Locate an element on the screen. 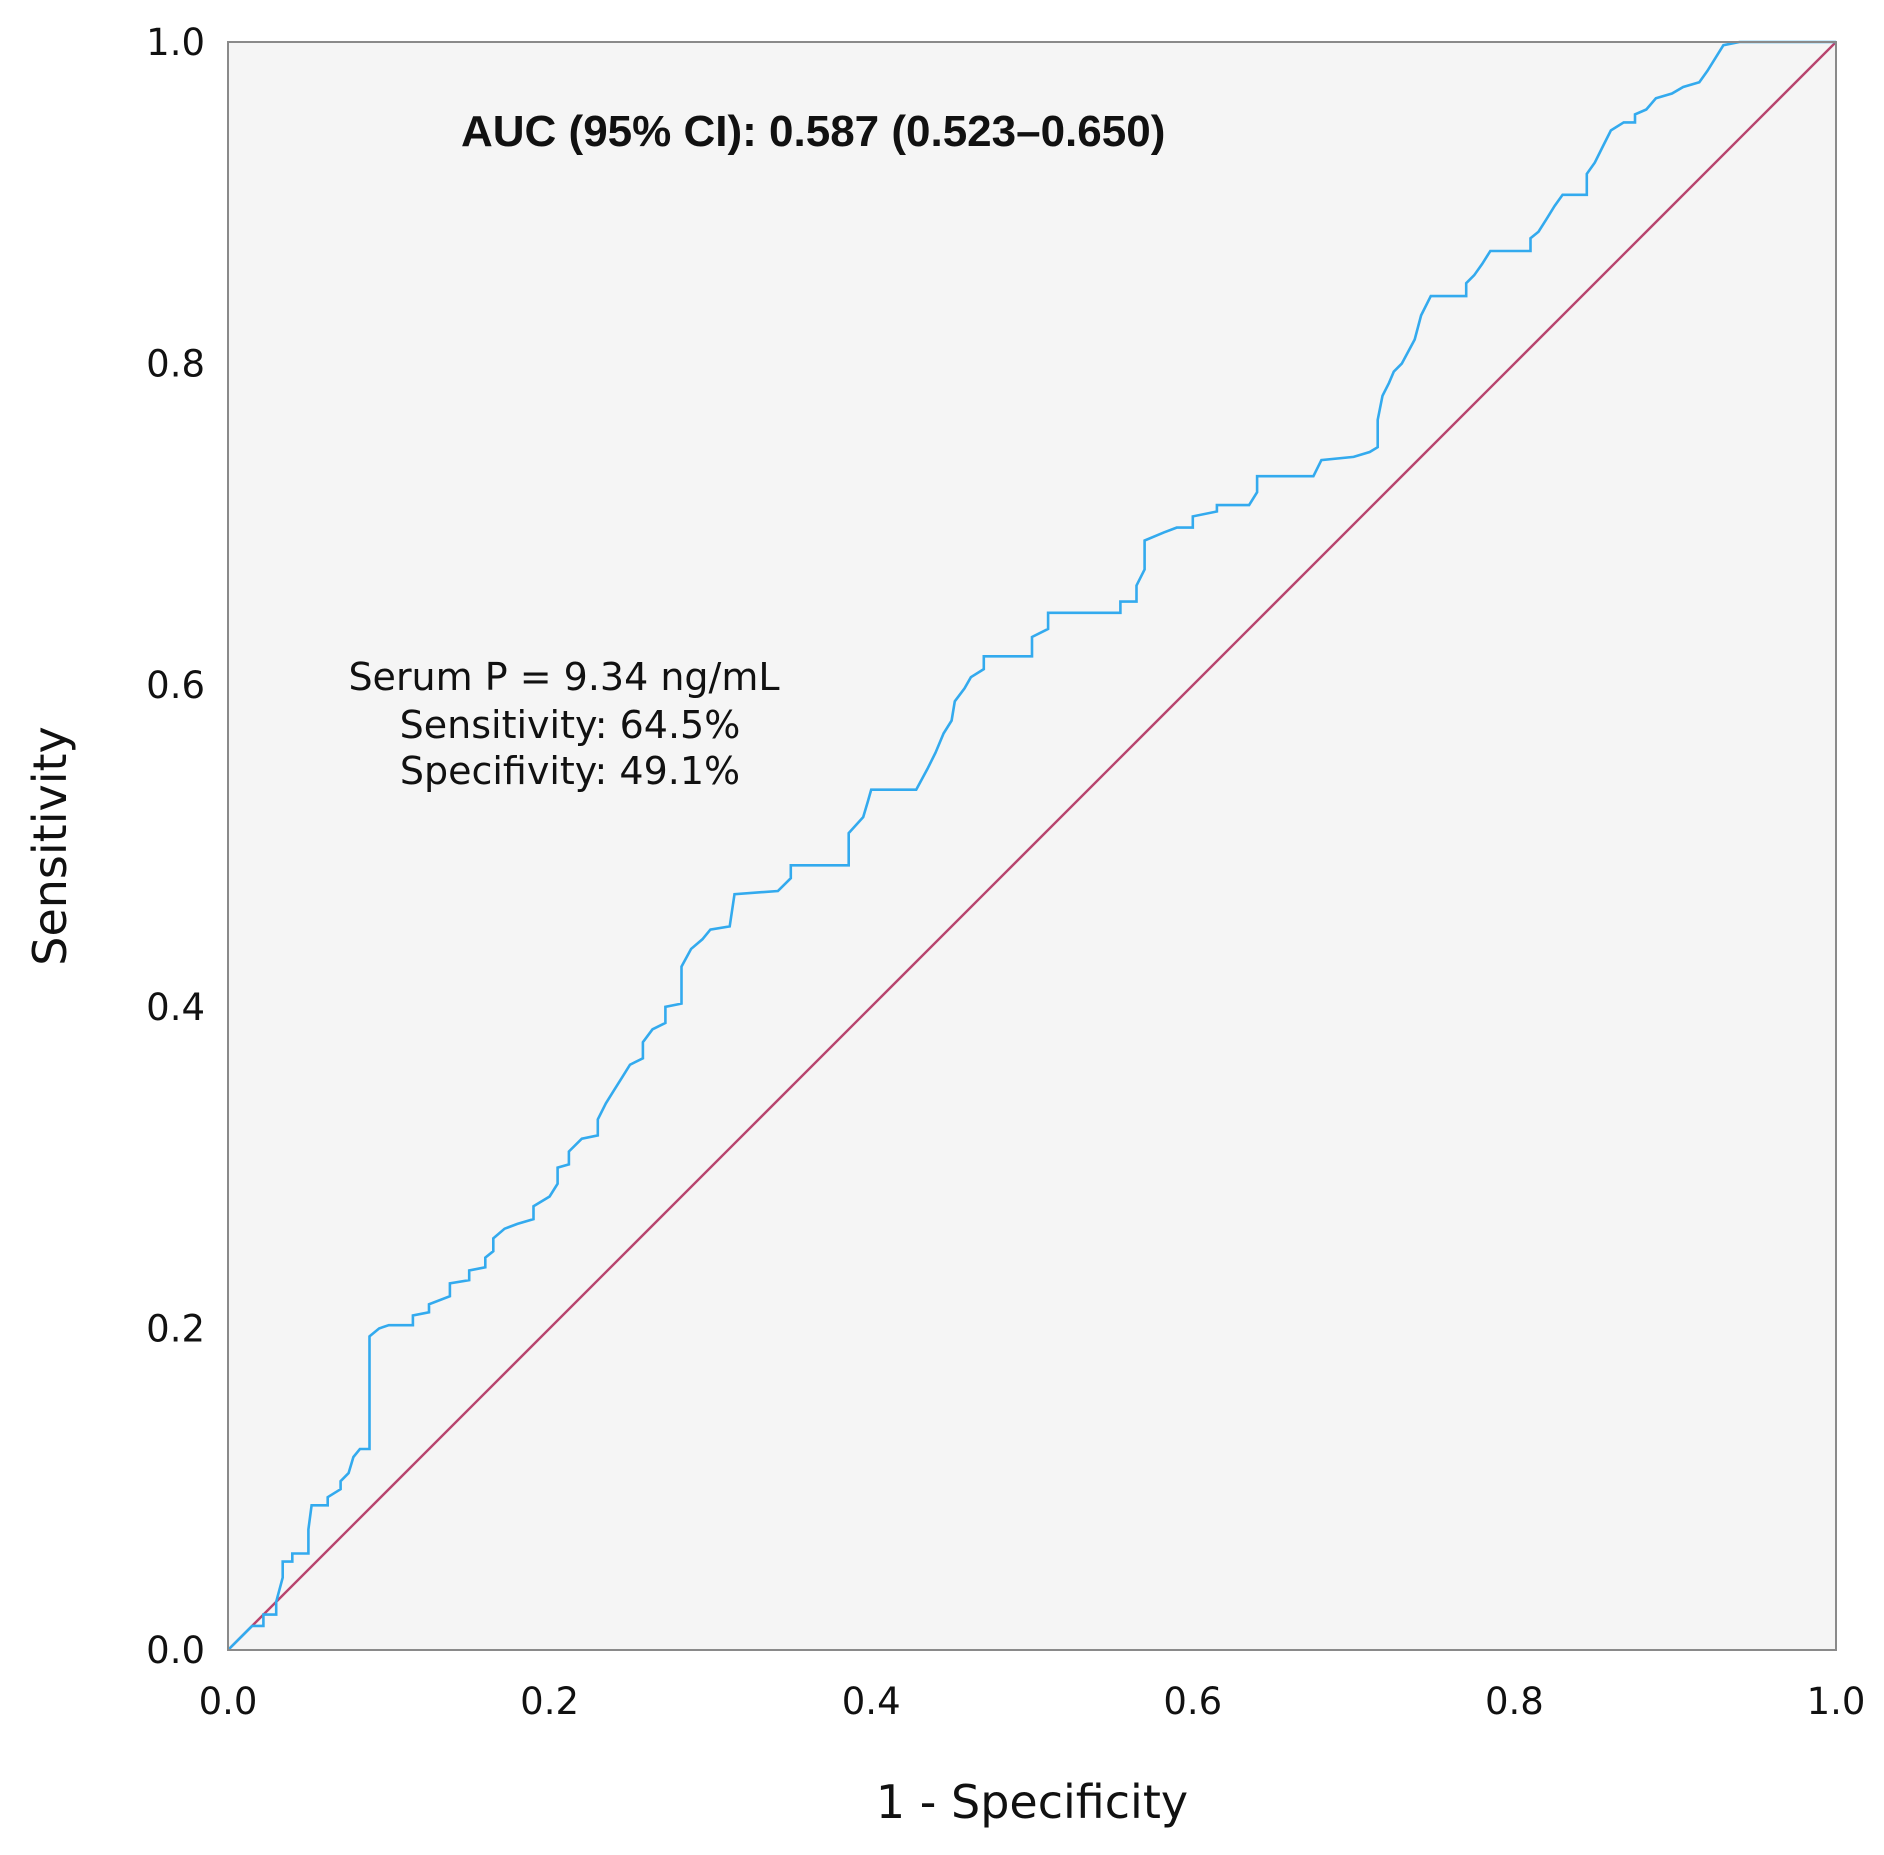 The height and width of the screenshot is (1855, 1884). x-tick-label: 0.2 is located at coordinates (549, 1701).